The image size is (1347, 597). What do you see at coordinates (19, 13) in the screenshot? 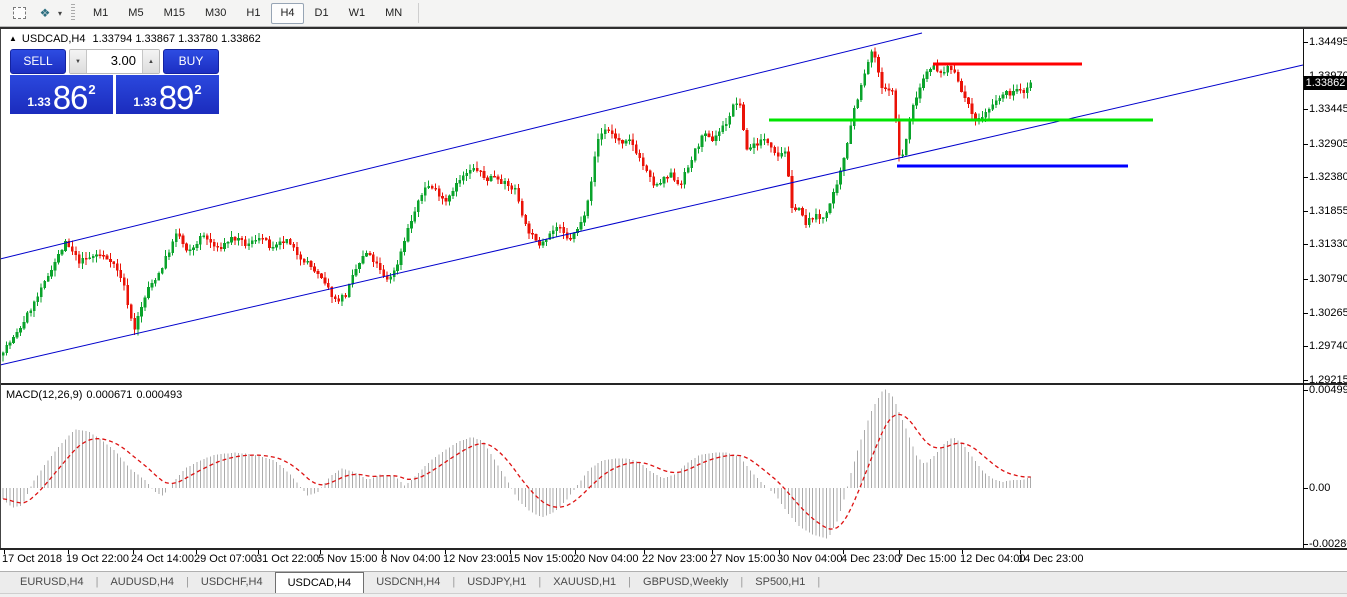
I see `chart-window-icon` at bounding box center [19, 13].